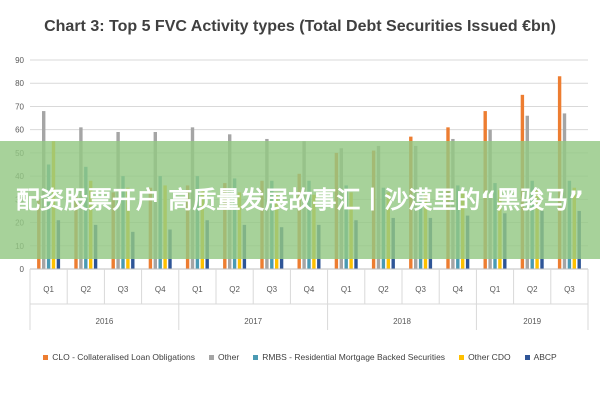 The width and height of the screenshot is (600, 400). What do you see at coordinates (489, 357) in the screenshot?
I see `legend-label: Other CDO` at bounding box center [489, 357].